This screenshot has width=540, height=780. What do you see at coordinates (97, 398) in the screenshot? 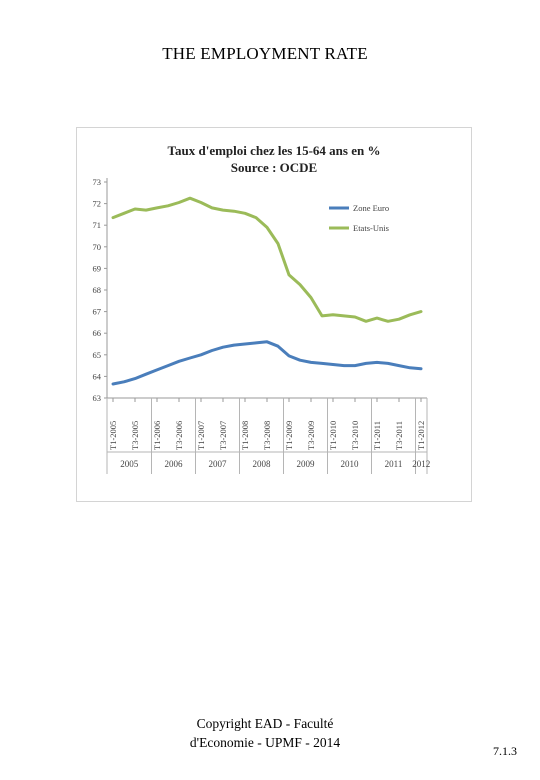
I see `y-tick-label: 63` at bounding box center [97, 398].